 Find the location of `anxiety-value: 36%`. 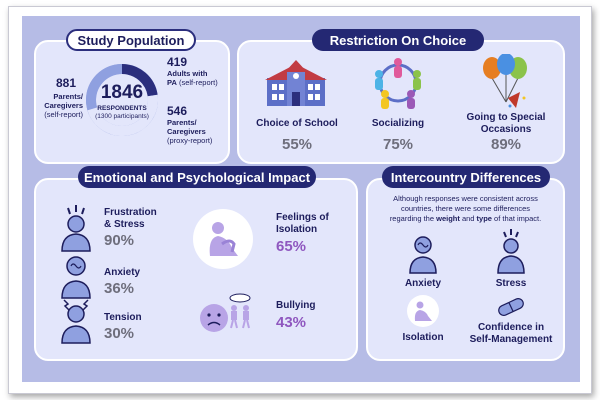

anxiety-value: 36% is located at coordinates (119, 288).